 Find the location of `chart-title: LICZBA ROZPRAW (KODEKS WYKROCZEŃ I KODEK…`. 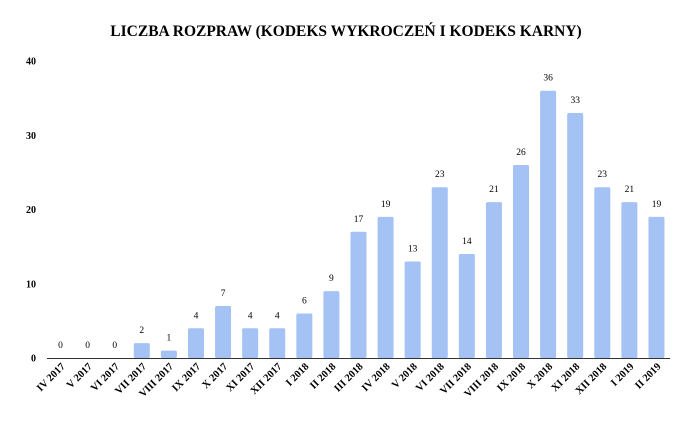

chart-title: LICZBA ROZPRAW (KODEKS WYKROCZEŃ I KODEK… is located at coordinates (345, 31).